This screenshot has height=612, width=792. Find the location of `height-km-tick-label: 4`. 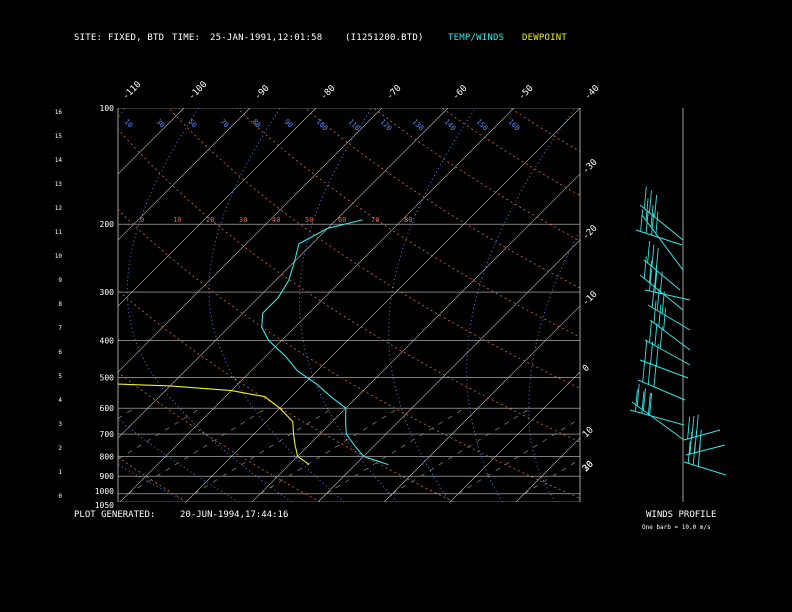

height-km-tick-label: 4 is located at coordinates (60, 400).